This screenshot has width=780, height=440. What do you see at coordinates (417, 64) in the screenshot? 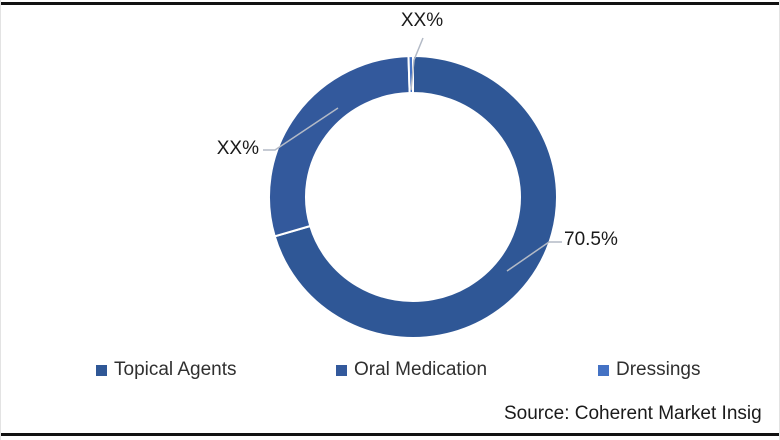
I see `leader-line-dressings` at bounding box center [417, 64].